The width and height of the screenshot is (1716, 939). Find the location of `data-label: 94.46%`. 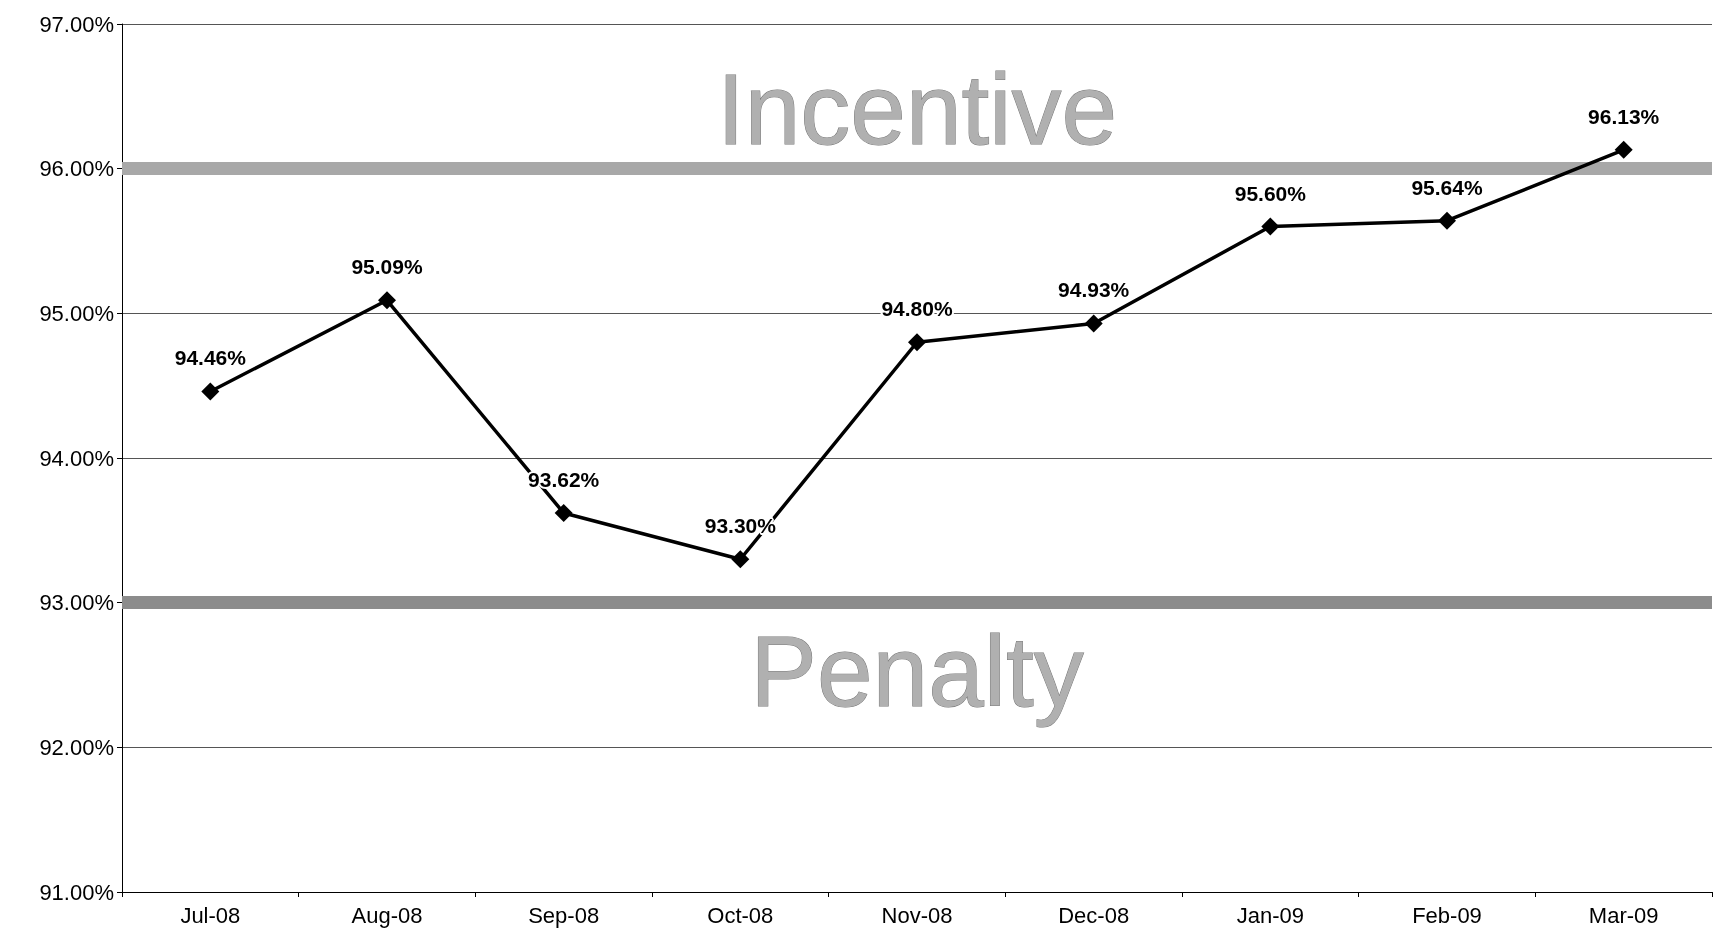

data-label: 94.46% is located at coordinates (210, 358).